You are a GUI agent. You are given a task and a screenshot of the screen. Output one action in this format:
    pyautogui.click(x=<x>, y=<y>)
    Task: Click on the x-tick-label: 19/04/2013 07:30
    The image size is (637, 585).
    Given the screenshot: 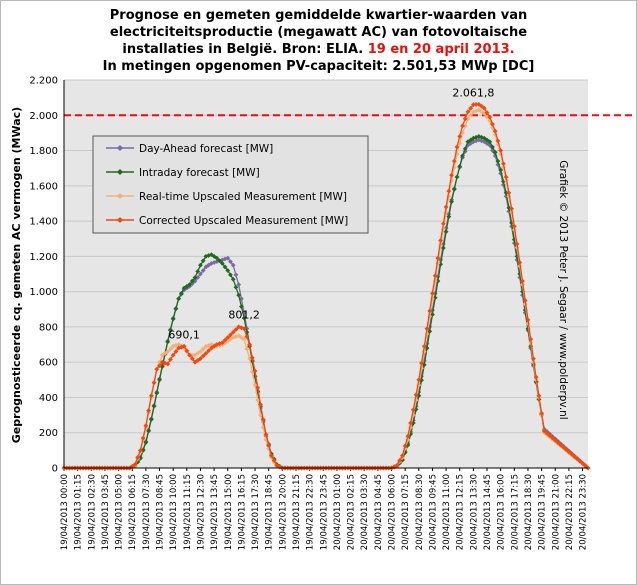 What is the action you would take?
    pyautogui.click(x=147, y=512)
    